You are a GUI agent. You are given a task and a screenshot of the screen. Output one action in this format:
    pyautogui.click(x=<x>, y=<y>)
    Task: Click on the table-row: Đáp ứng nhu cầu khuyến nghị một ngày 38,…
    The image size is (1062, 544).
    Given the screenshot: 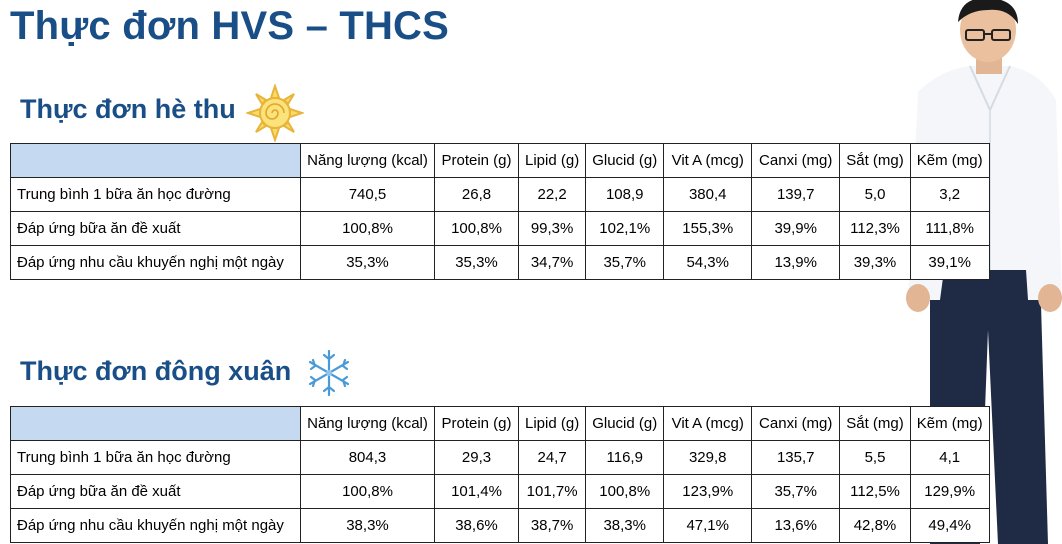 What is the action you would take?
    pyautogui.click(x=500, y=525)
    